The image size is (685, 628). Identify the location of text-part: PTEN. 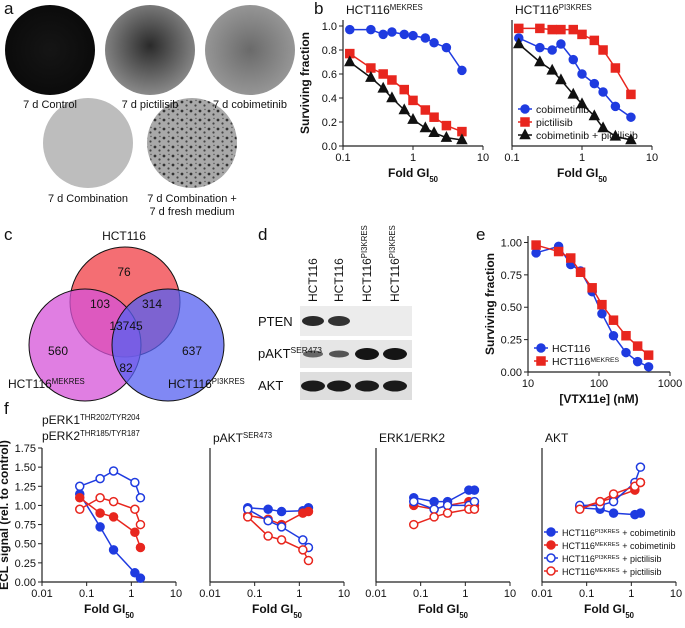
(275, 321).